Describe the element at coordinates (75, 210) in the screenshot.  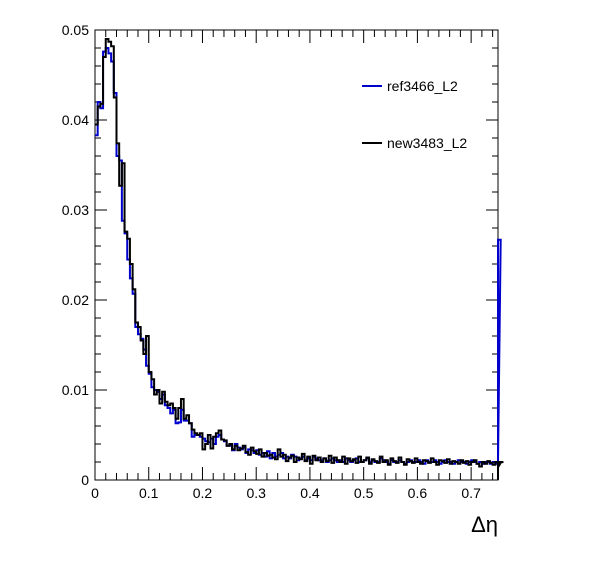
I see `y-tick-label: 0.03` at that location.